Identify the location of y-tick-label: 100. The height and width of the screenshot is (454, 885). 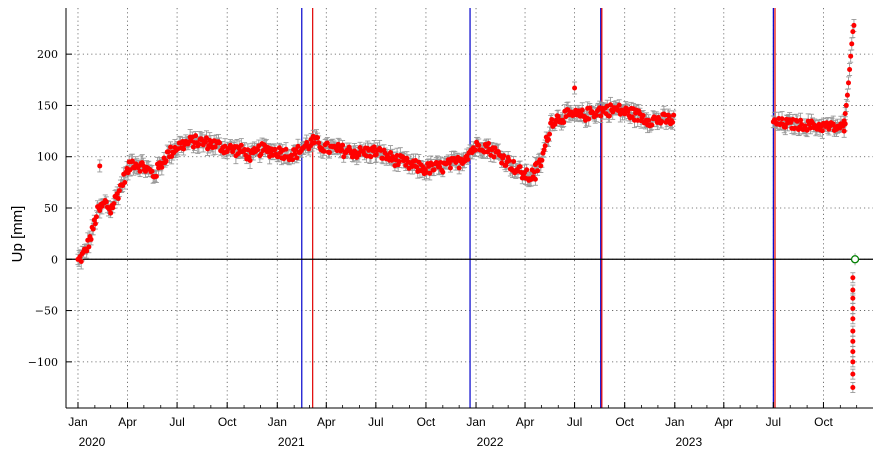
(47, 157).